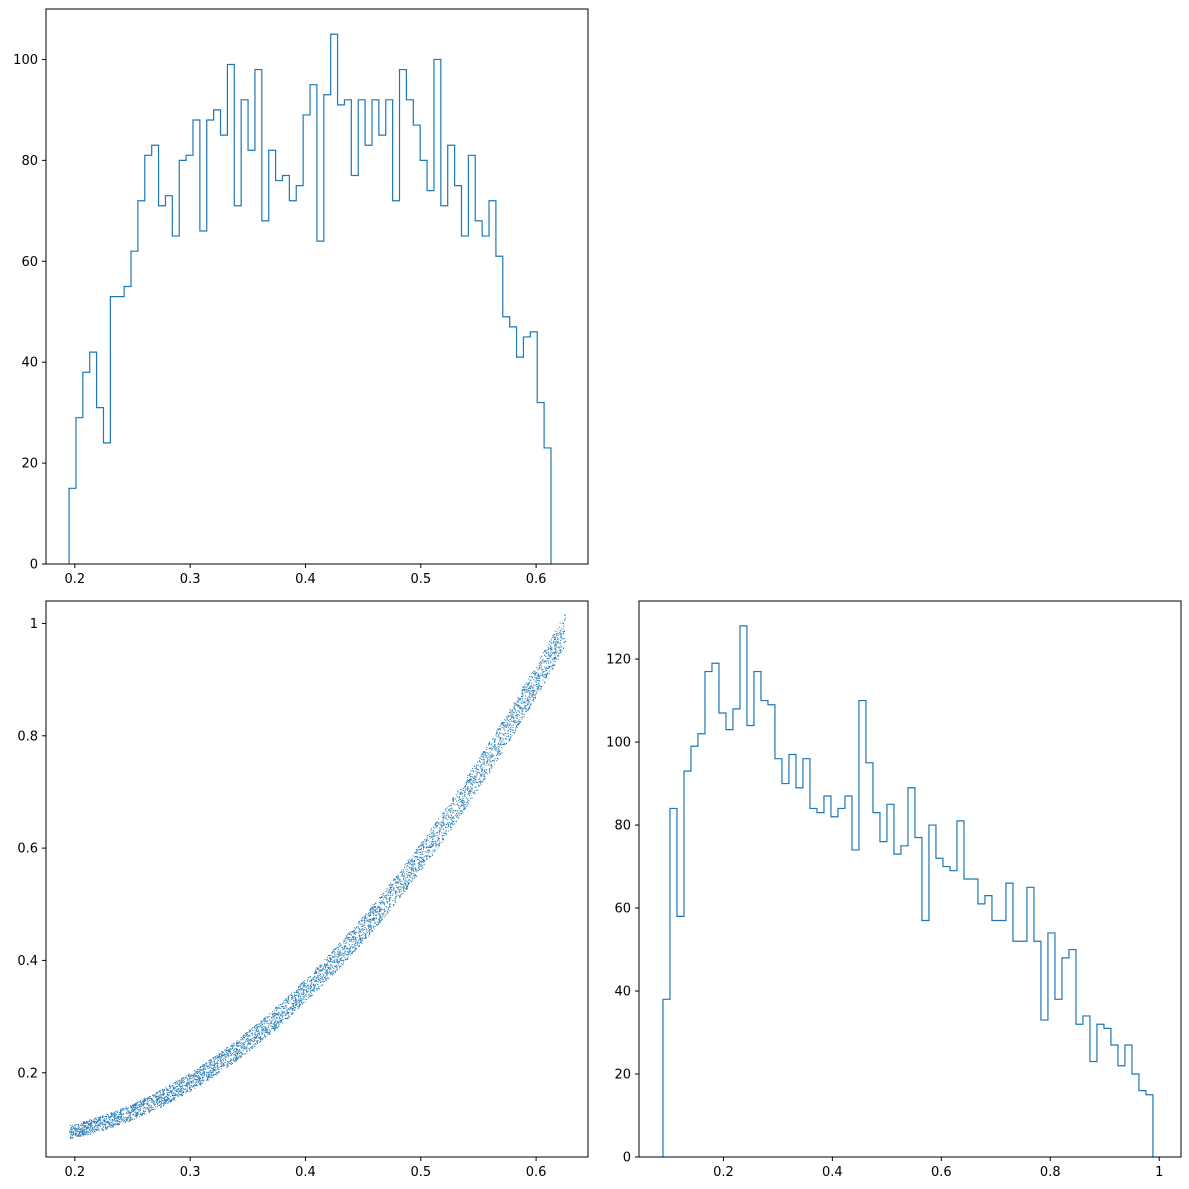  I want to click on top-left-xtick-label: 0.2, so click(74, 579).